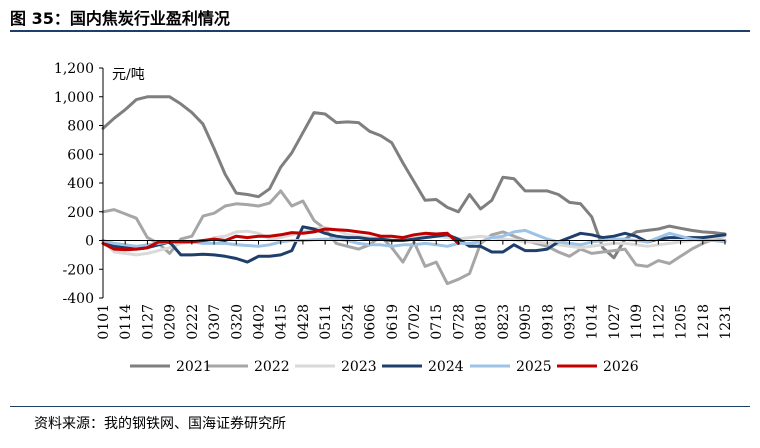 The image size is (760, 448). I want to click on figure-title: 图 35：国内焦炭行业盈利情况, so click(120, 18).